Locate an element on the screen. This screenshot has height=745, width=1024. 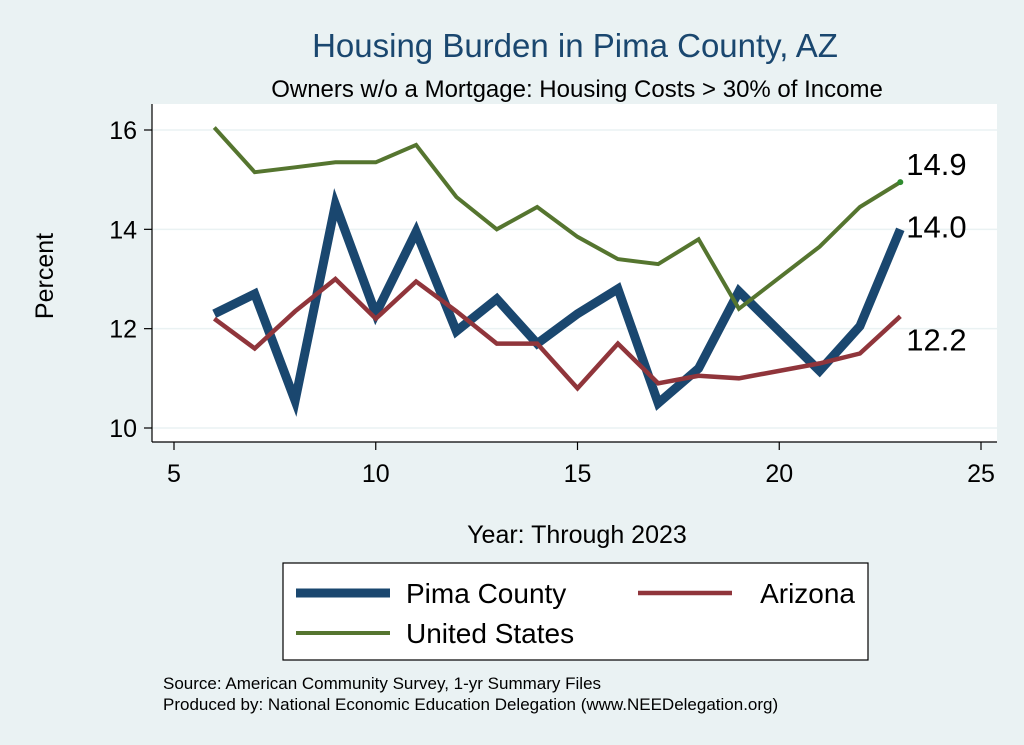
end-label-pima-county: 14.0 is located at coordinates (936, 226).